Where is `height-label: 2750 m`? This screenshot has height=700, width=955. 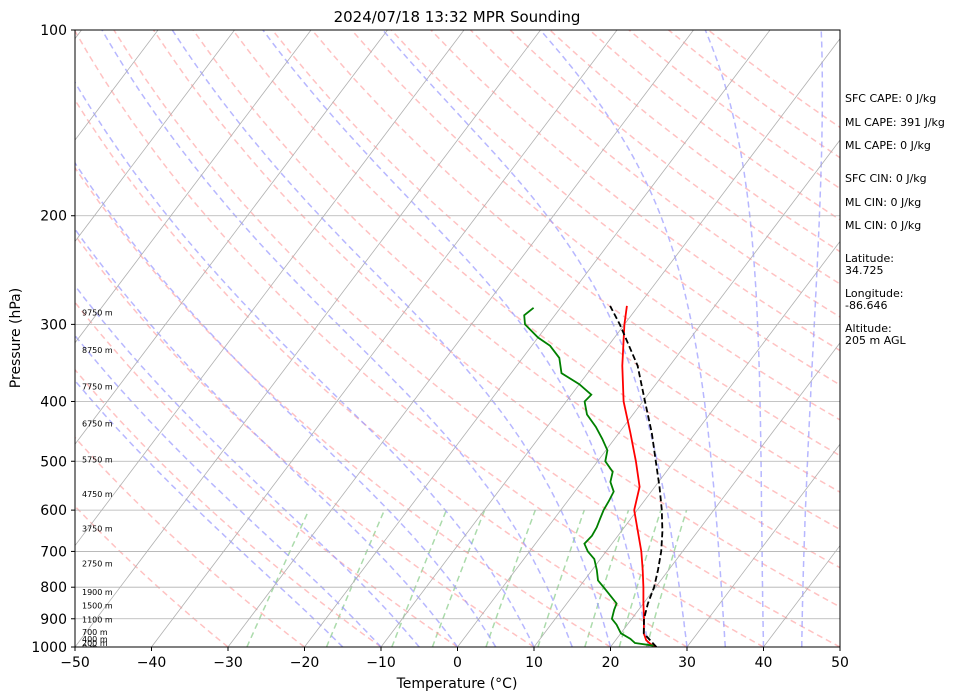 height-label: 2750 m is located at coordinates (97, 563).